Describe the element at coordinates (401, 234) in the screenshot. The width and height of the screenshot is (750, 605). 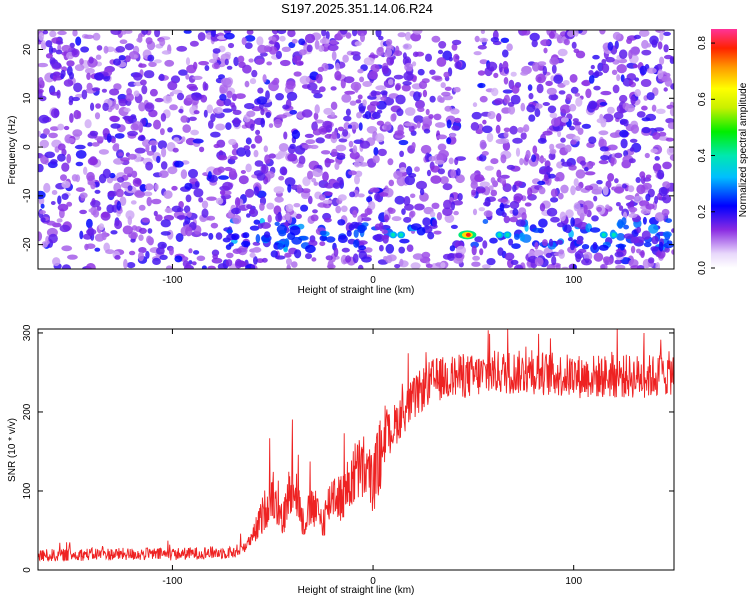
I see `secondary-peak-core` at that location.